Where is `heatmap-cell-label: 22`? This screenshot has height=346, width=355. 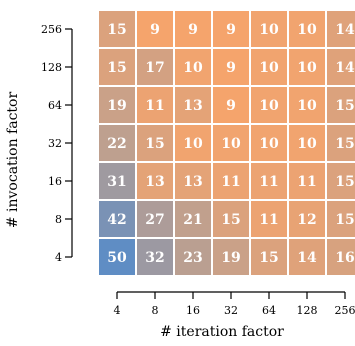
heatmap-cell-label: 22 is located at coordinates (116, 144).